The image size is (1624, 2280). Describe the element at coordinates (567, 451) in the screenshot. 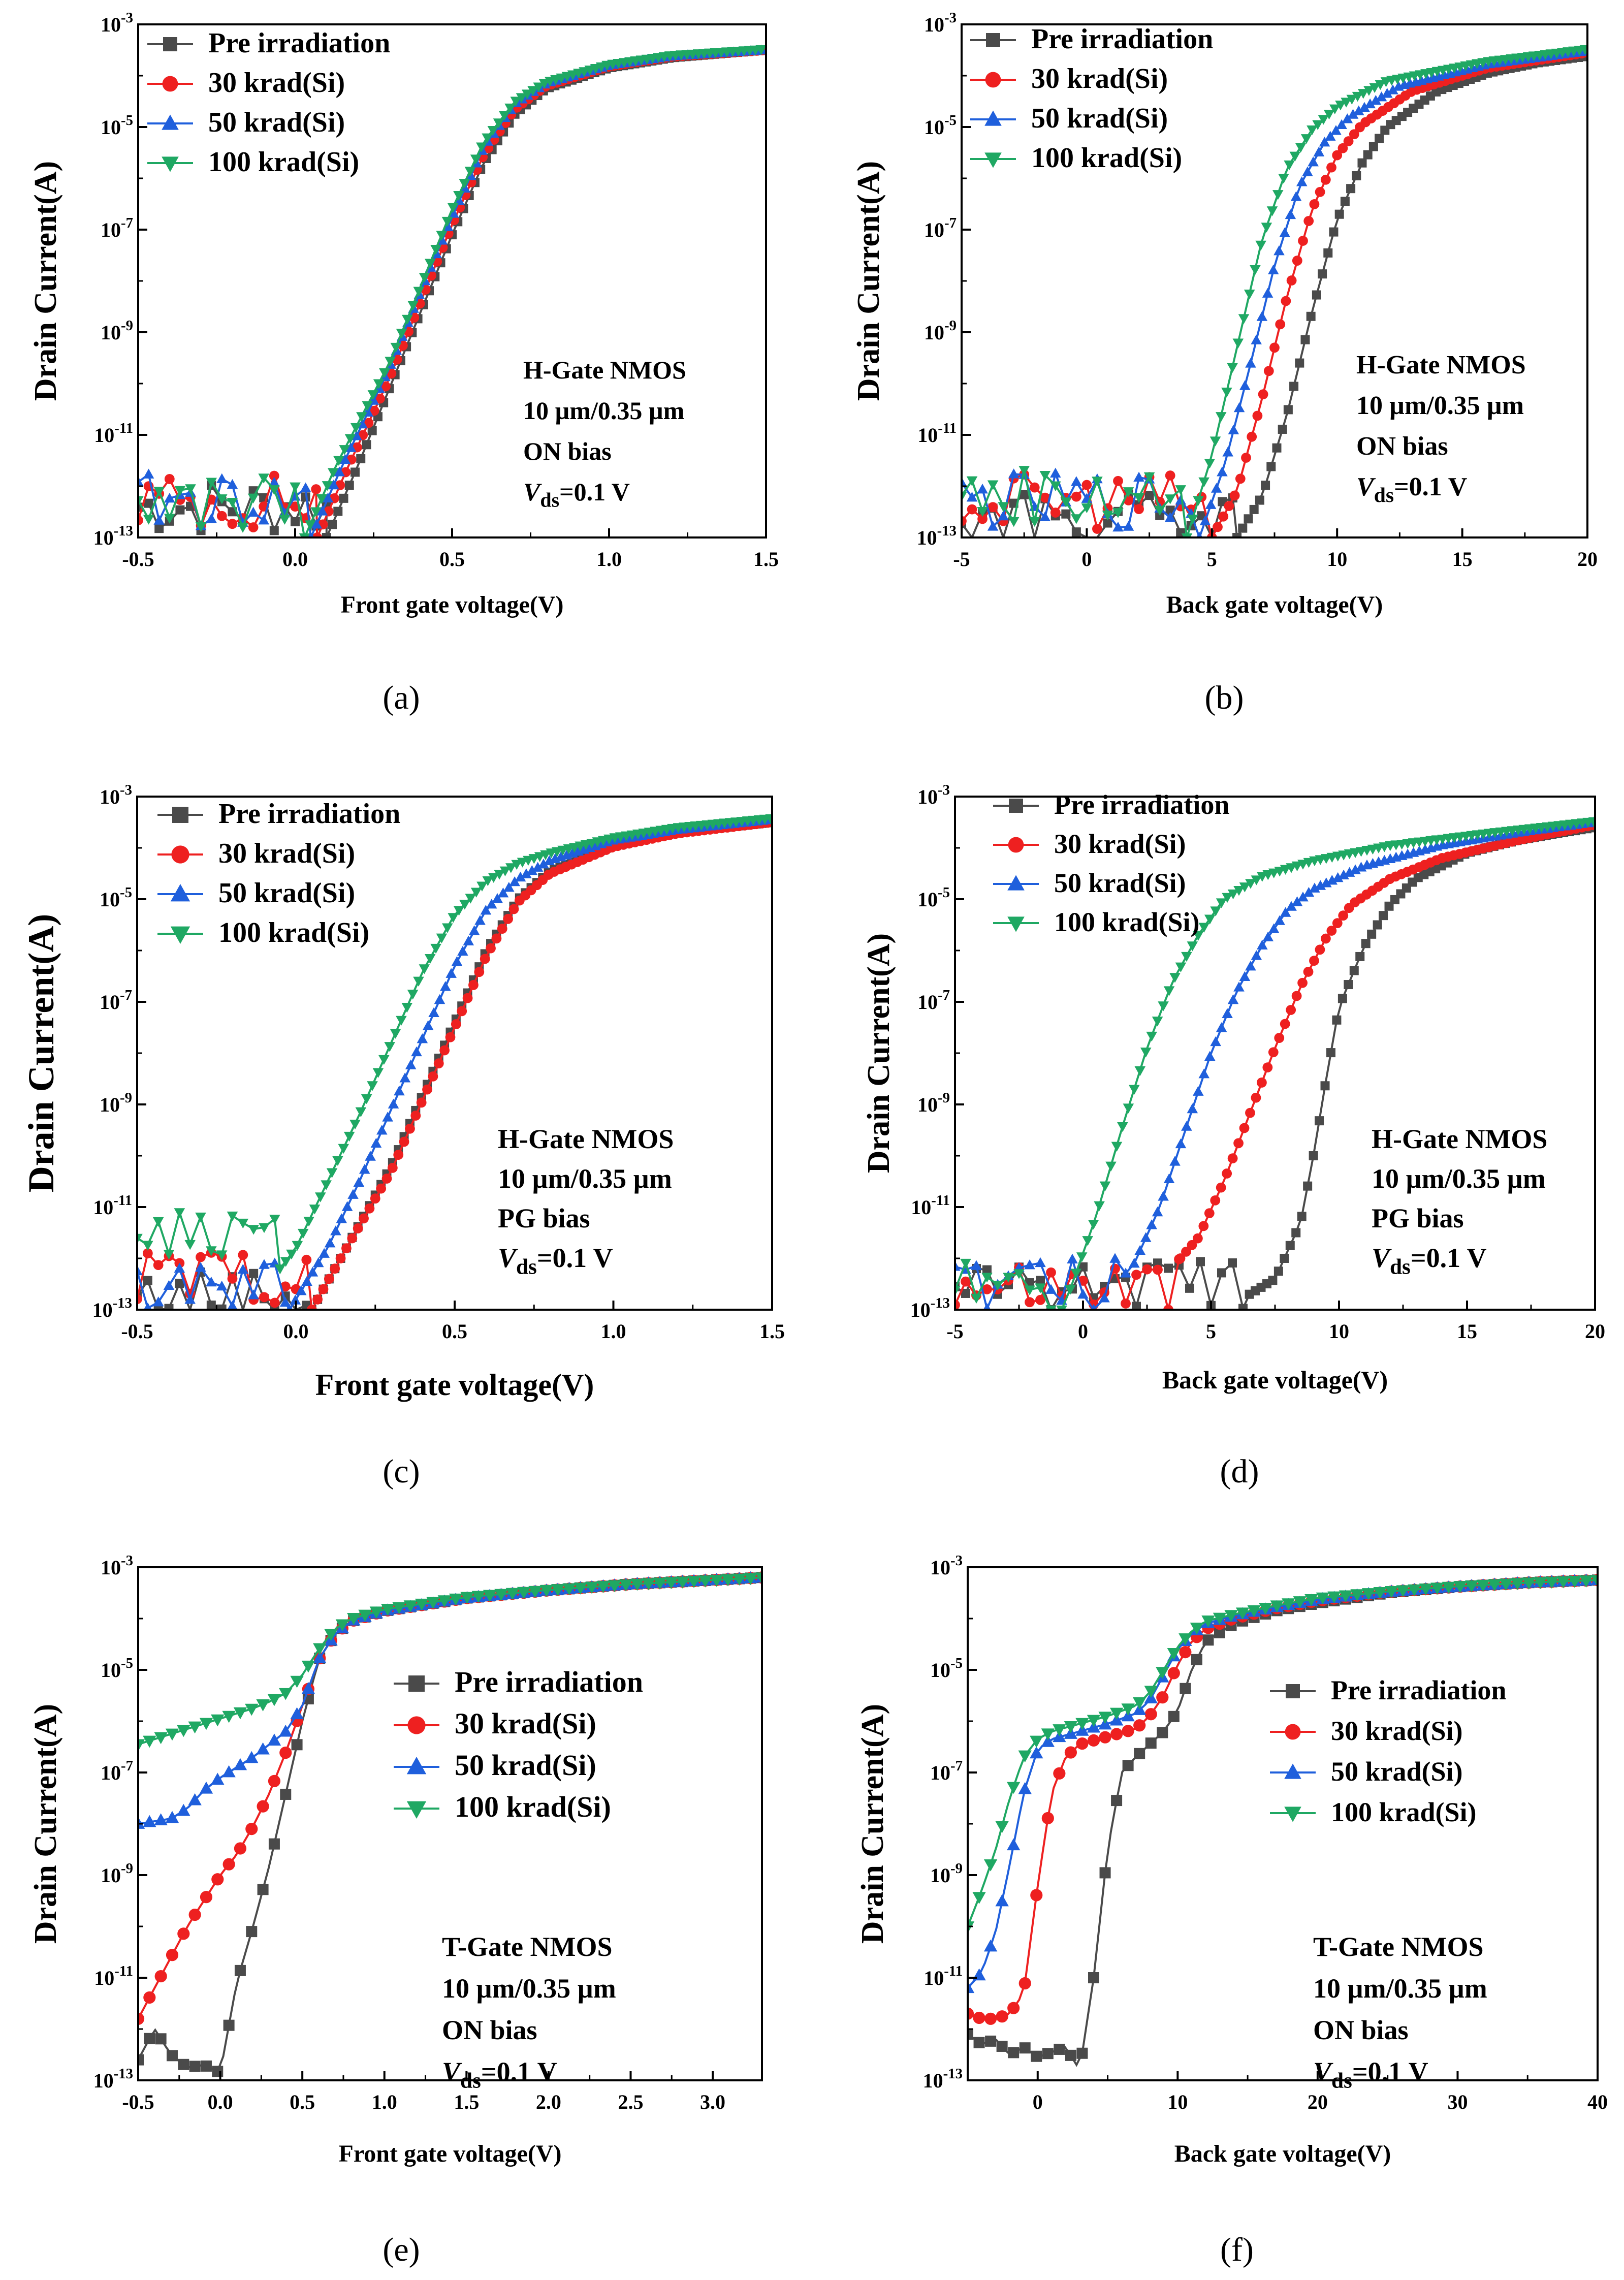

I see `bias-condition: ON bias` at that location.